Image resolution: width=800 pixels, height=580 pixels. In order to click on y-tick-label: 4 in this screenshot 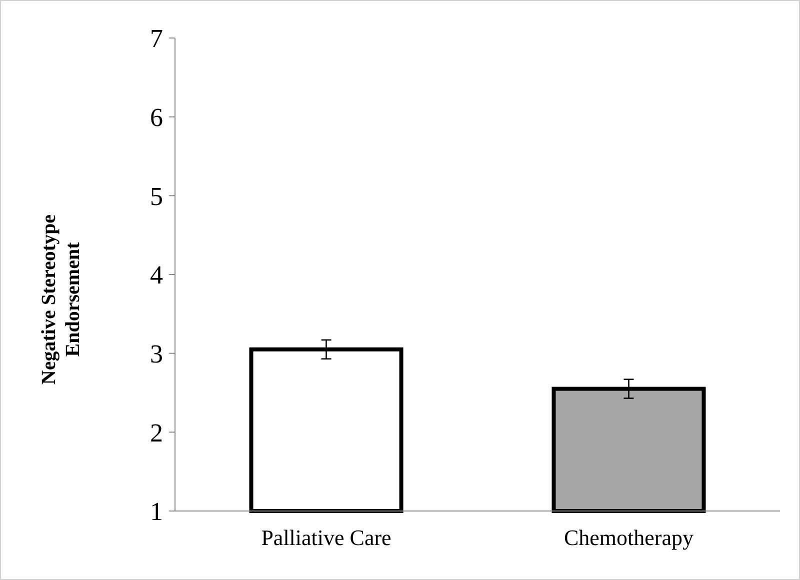, I will do `click(156, 275)`.